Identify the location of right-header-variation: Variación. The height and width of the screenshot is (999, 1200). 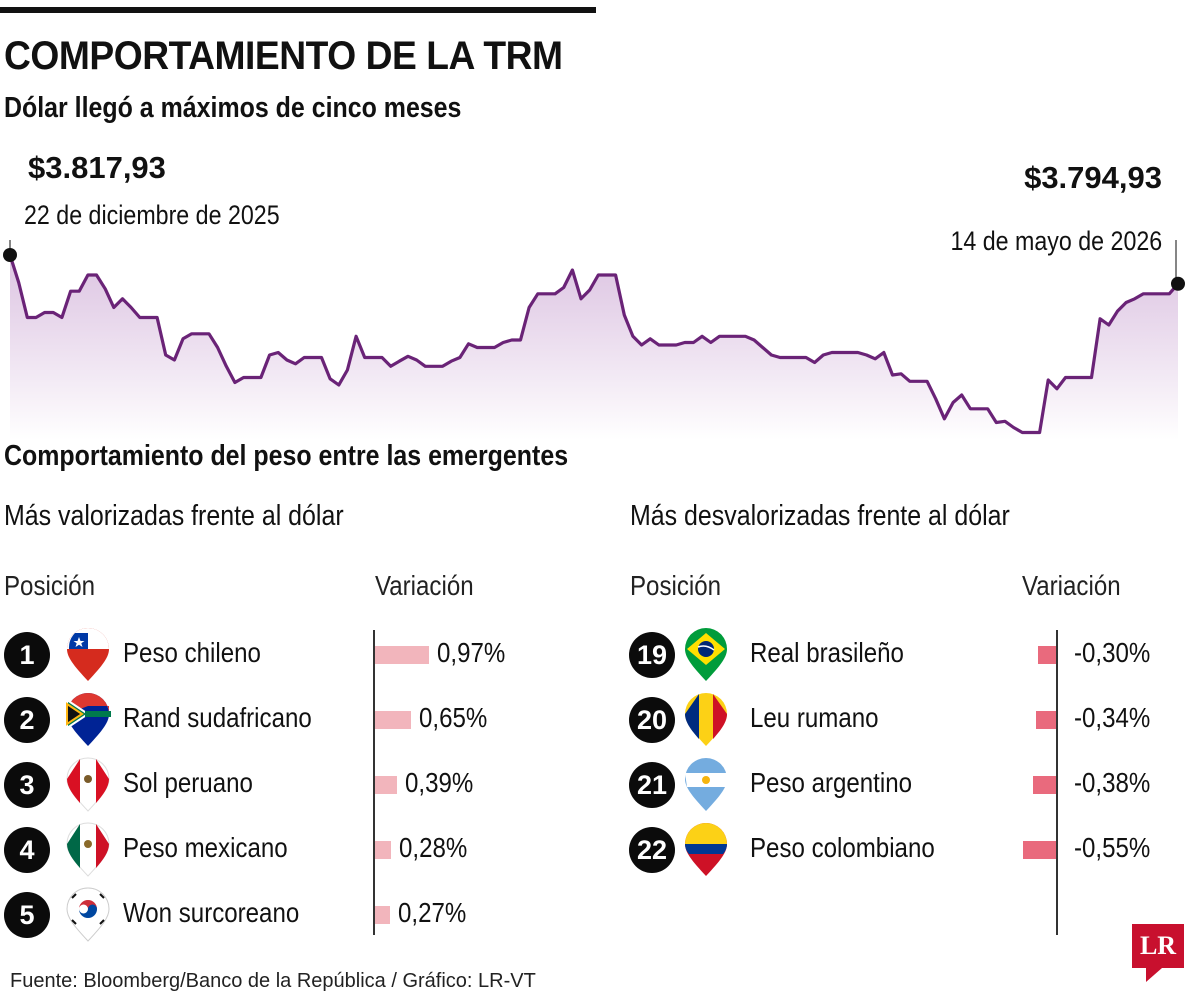
(1071, 585).